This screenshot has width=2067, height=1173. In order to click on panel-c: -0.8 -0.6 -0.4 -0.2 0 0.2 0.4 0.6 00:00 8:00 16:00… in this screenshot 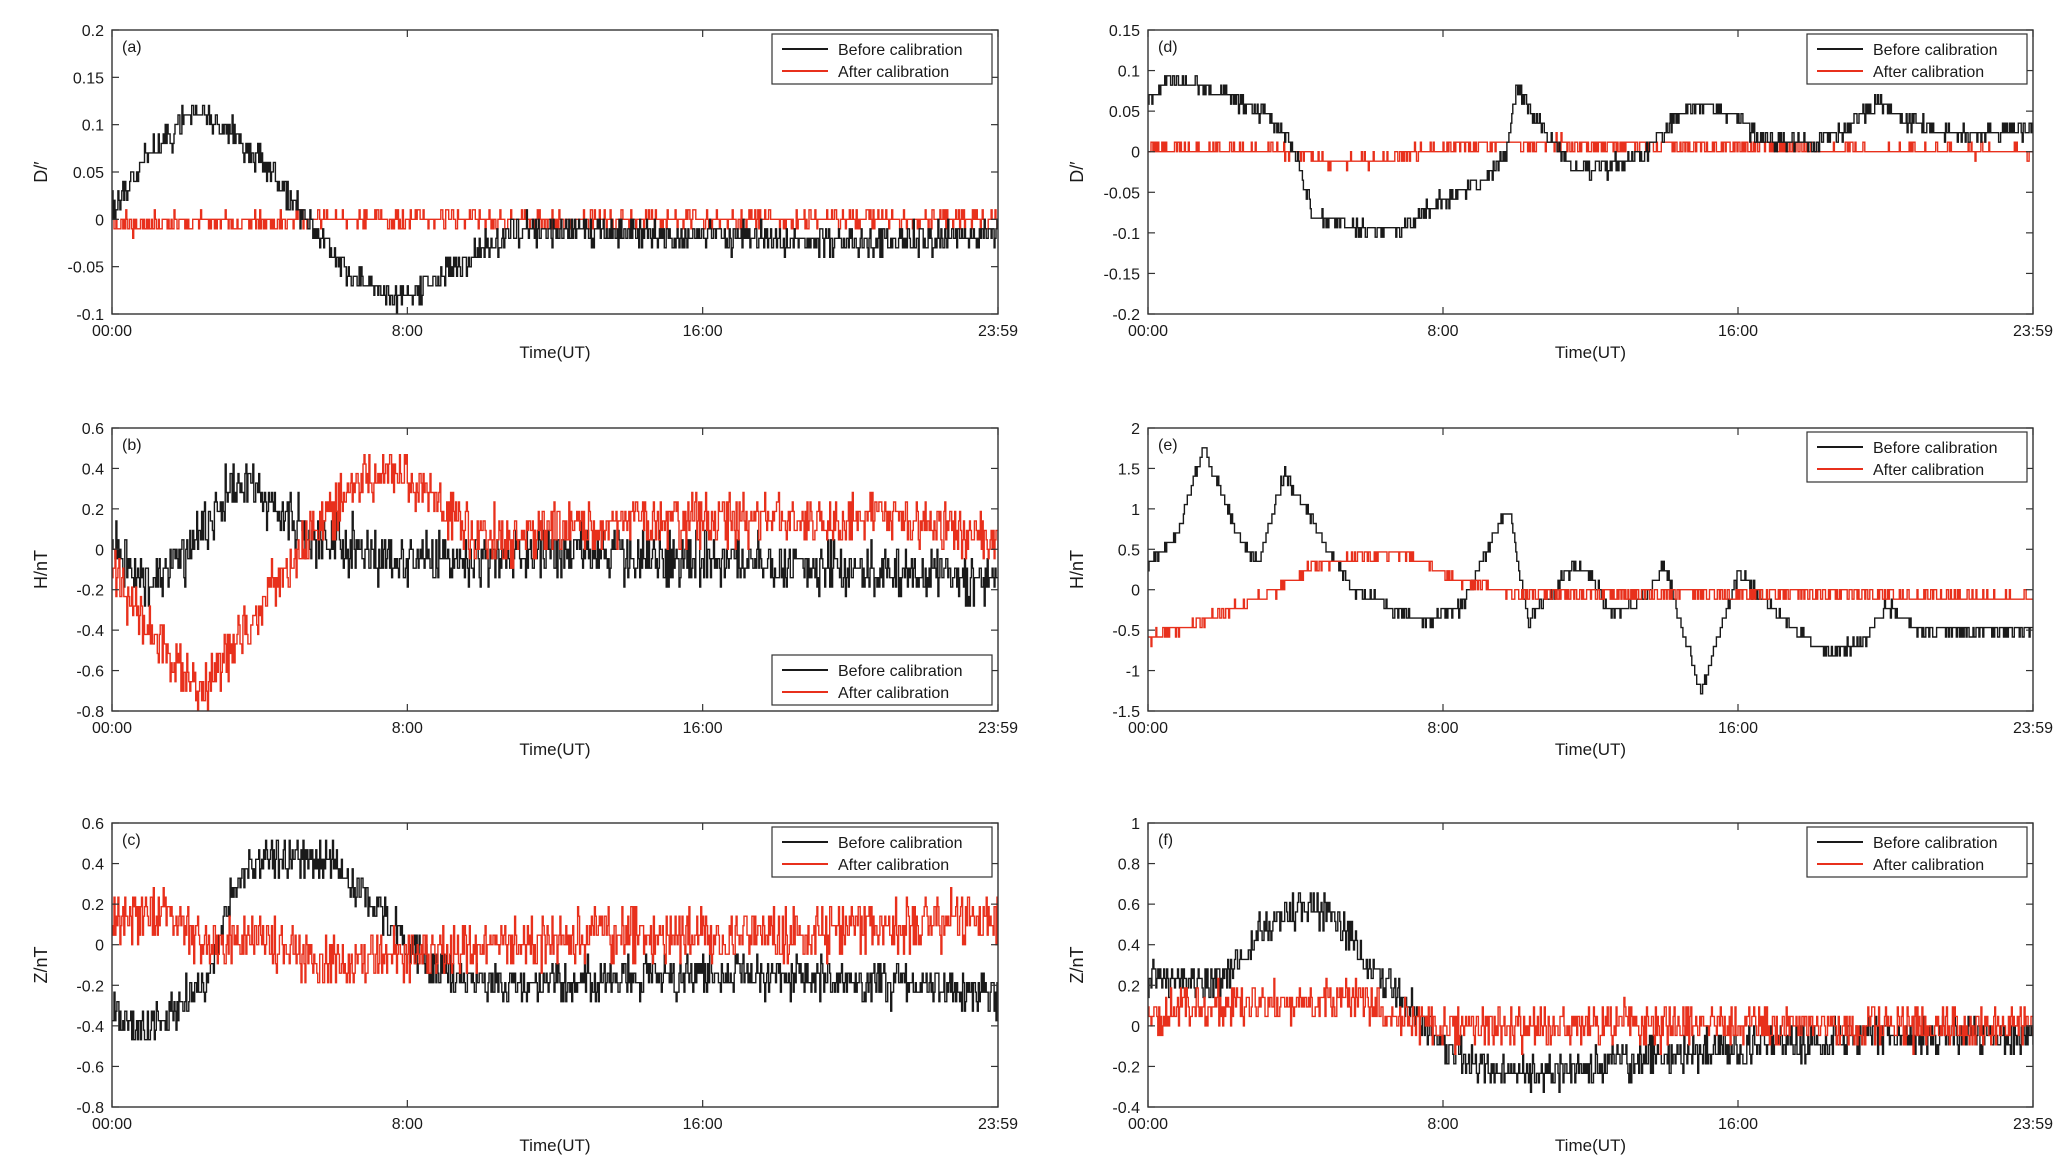, I will do `click(524, 985)`.